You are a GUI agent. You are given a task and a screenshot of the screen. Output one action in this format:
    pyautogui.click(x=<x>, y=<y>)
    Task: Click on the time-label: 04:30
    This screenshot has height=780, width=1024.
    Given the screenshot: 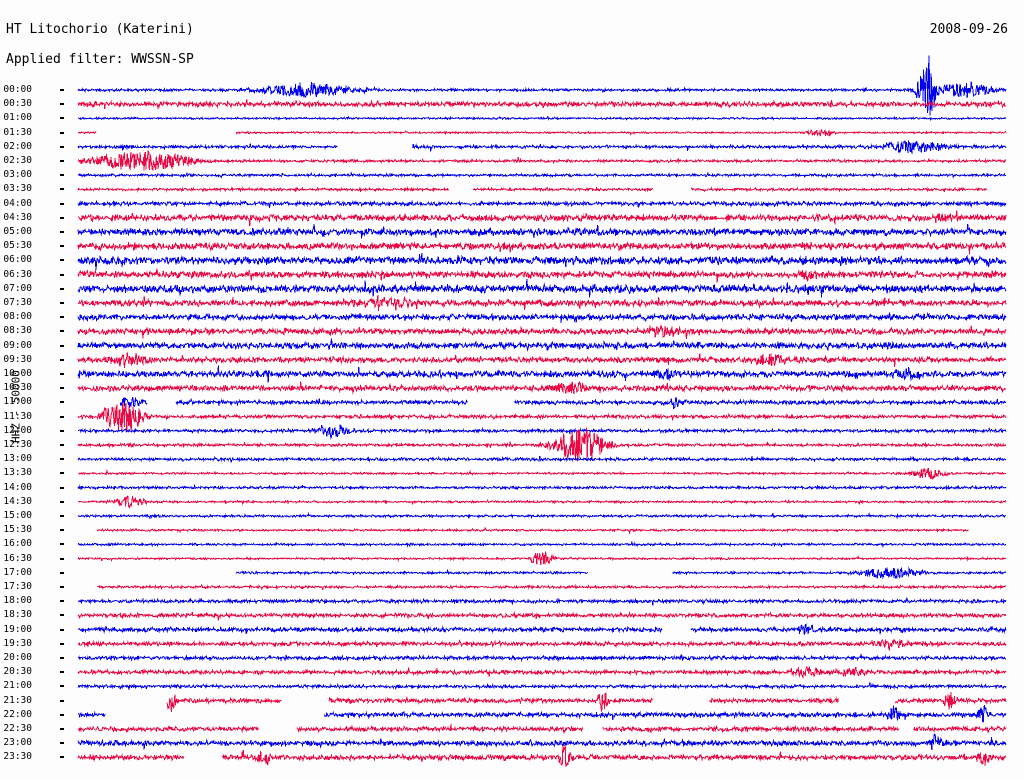 What is the action you would take?
    pyautogui.click(x=17, y=217)
    